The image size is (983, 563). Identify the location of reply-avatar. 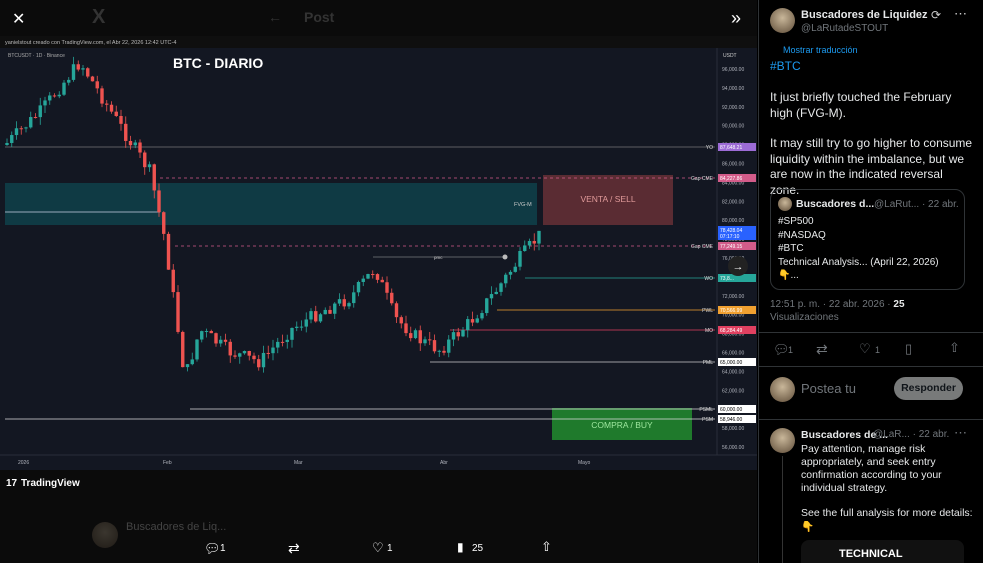
(782, 440).